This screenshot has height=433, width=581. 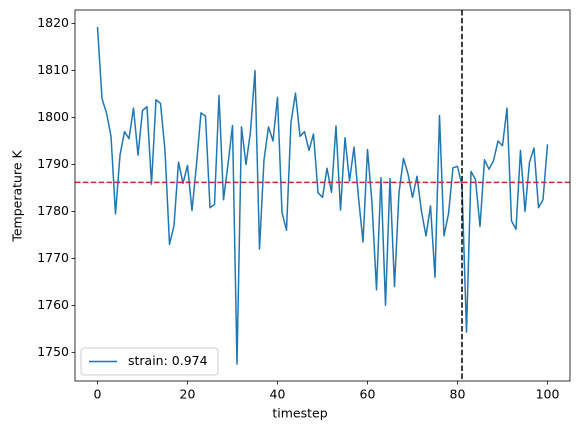 I want to click on y-tick-label: 1770, so click(x=53, y=257).